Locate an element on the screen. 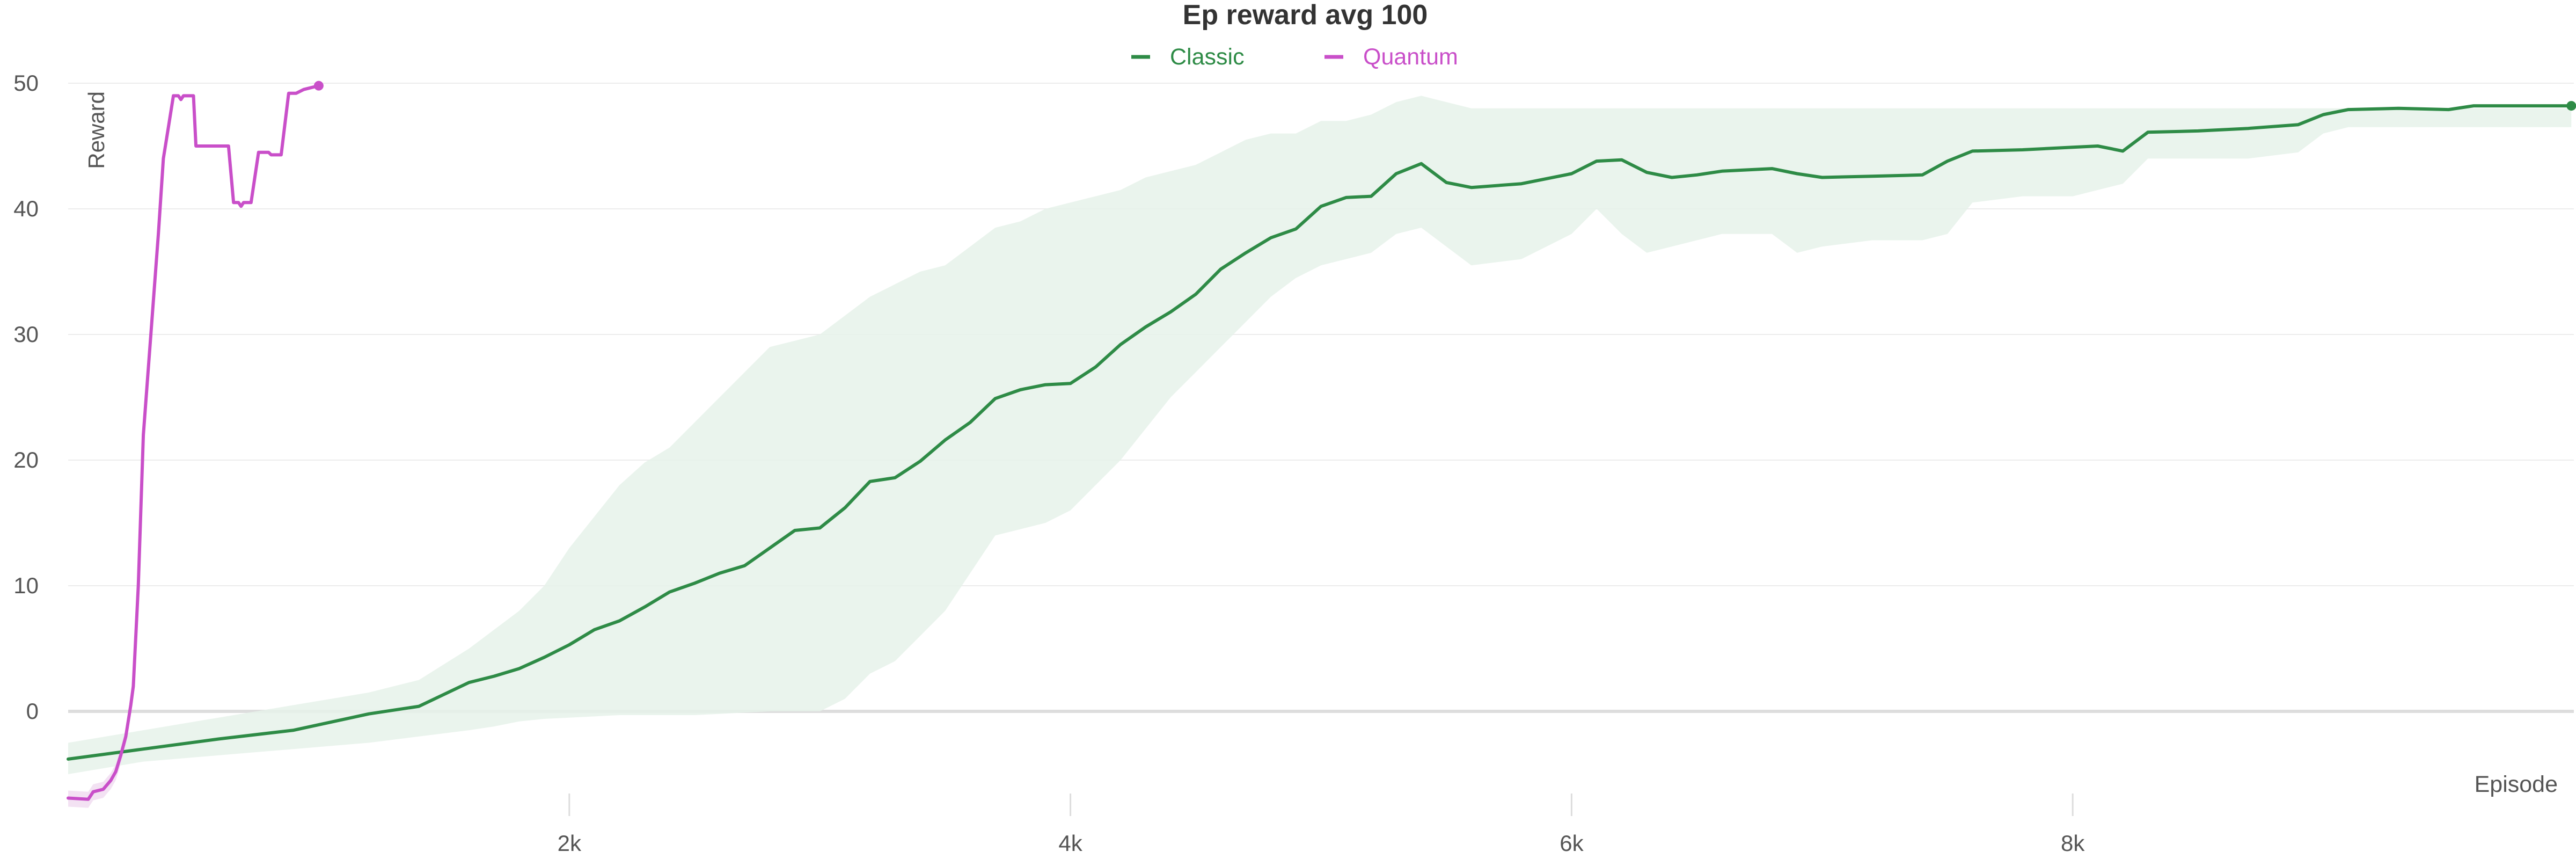 The image size is (2576, 859). y-tick-label: 30 is located at coordinates (26, 334).